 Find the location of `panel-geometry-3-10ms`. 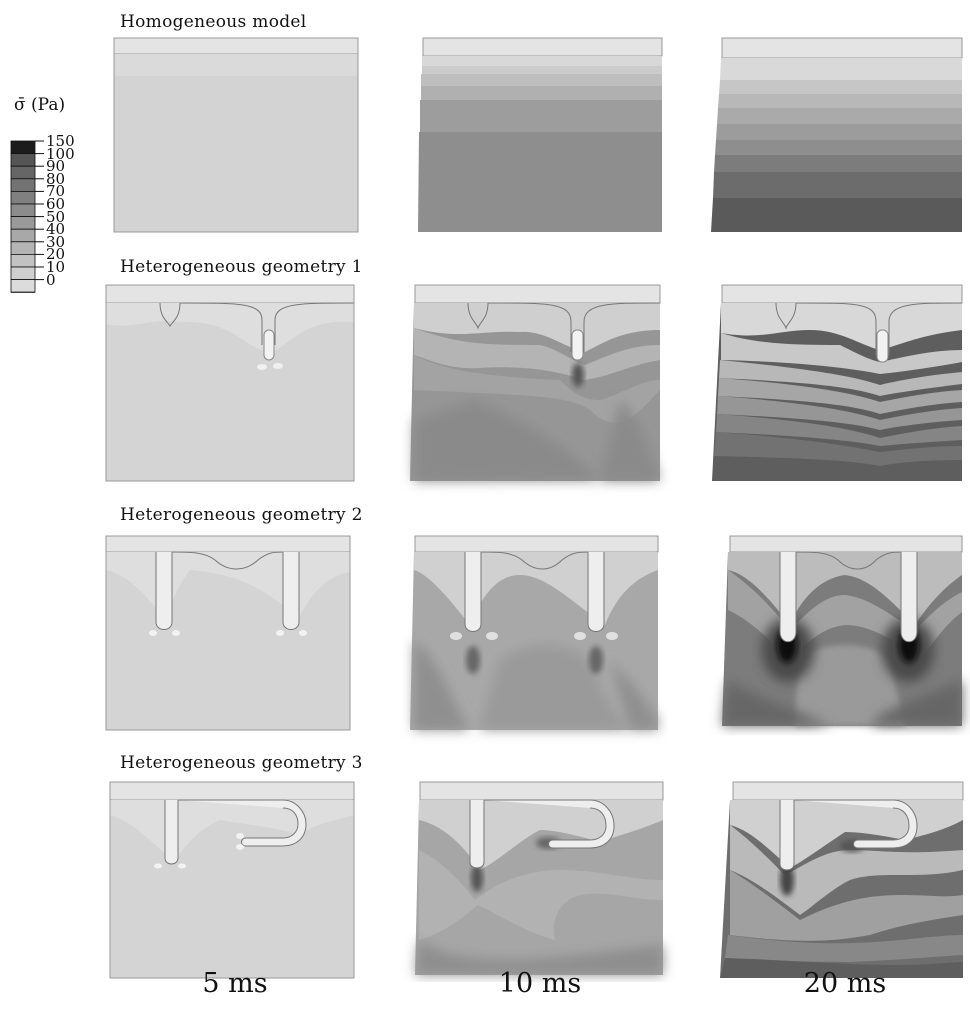

panel-geometry-3-10ms is located at coordinates (539, 878).